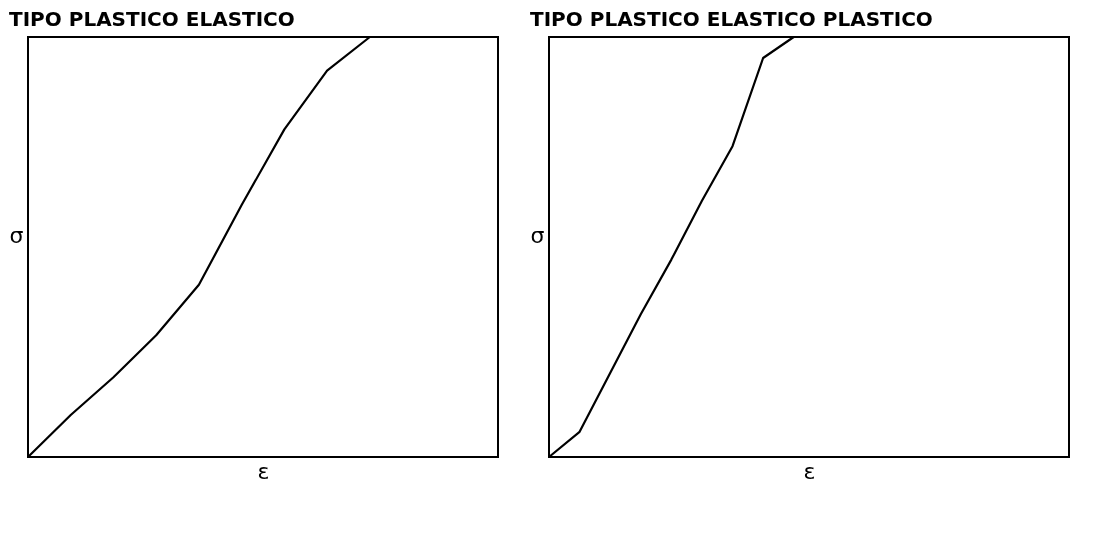  What do you see at coordinates (152, 18) in the screenshot?
I see `chart-title: TIPO PLASTICO ELASTICO` at bounding box center [152, 18].